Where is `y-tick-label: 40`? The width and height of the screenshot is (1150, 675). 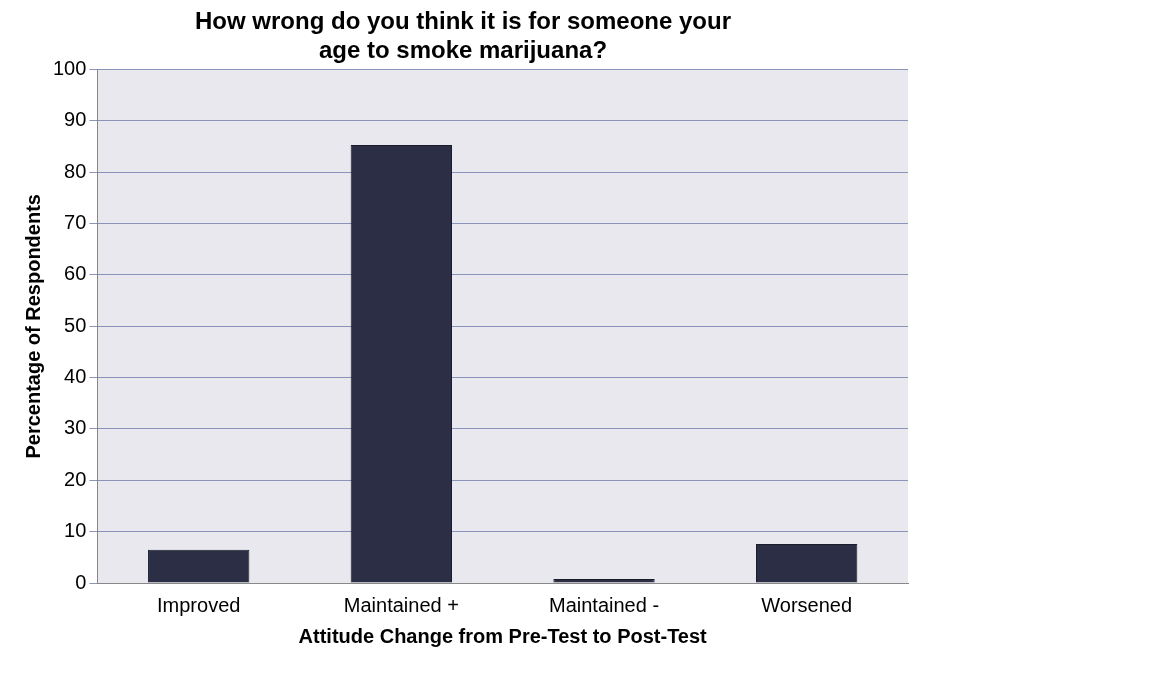
y-tick-label: 40 is located at coordinates (75, 376).